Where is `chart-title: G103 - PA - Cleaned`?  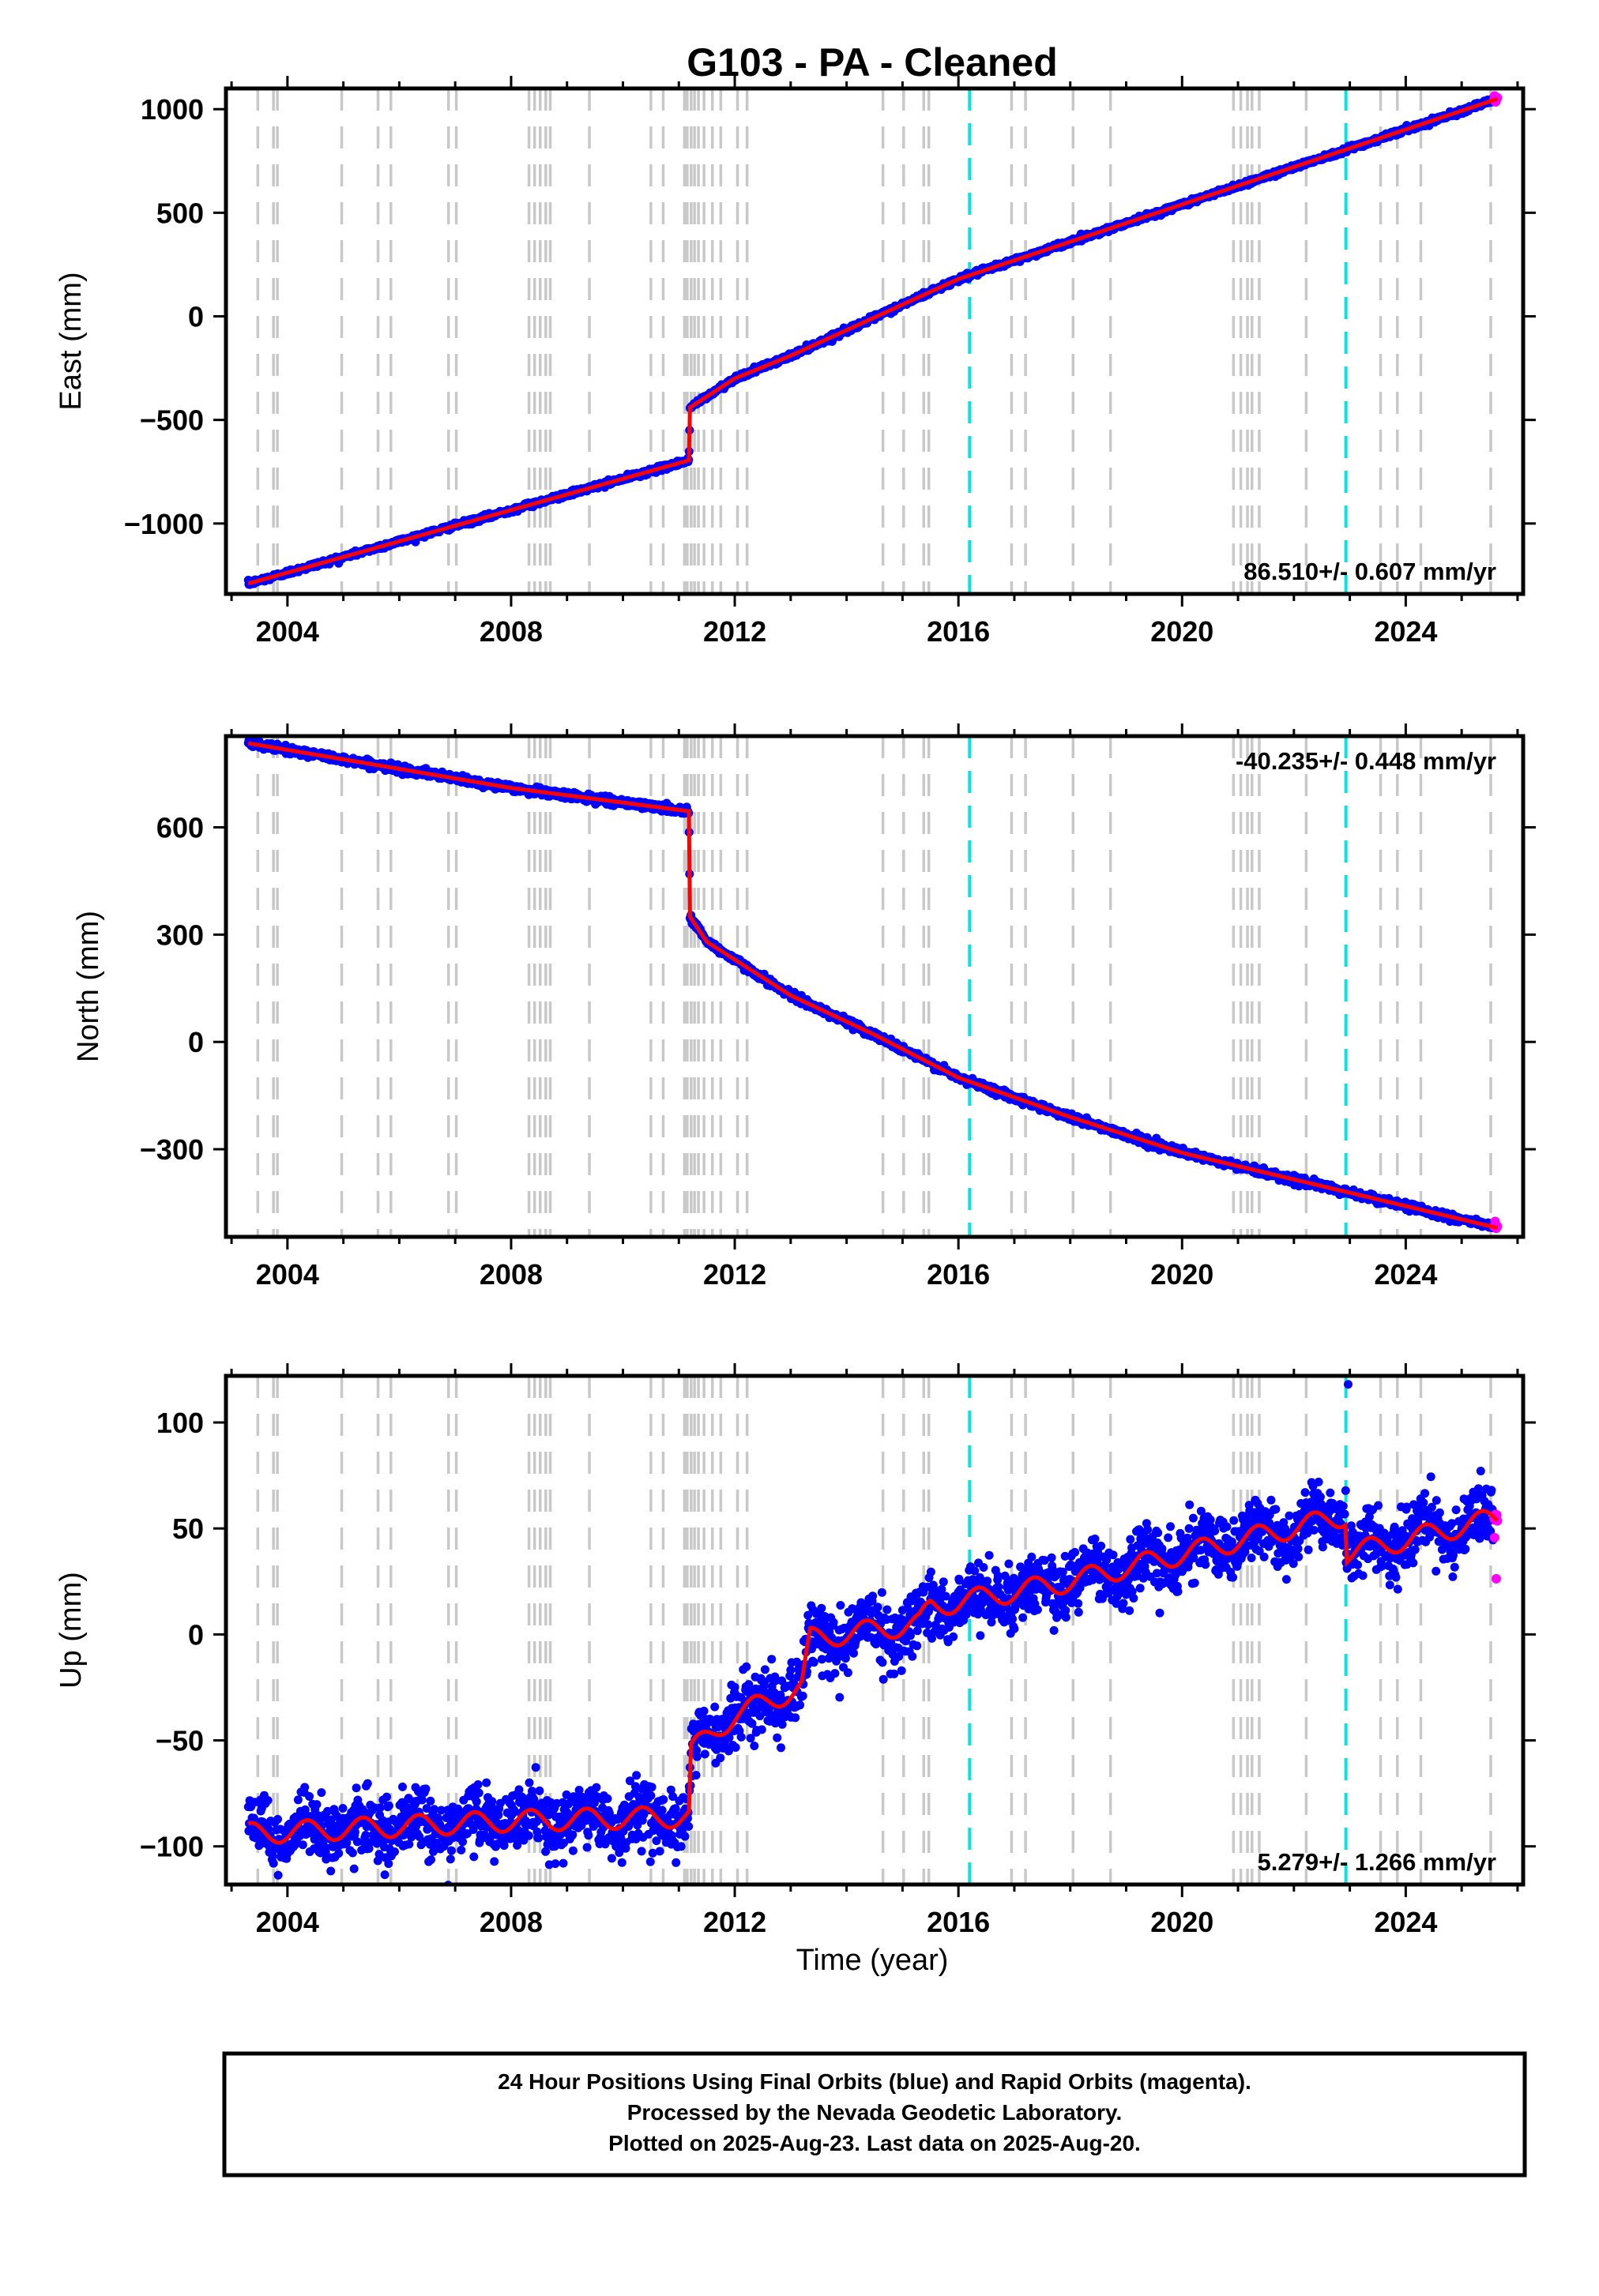 chart-title: G103 - PA - Cleaned is located at coordinates (872, 63).